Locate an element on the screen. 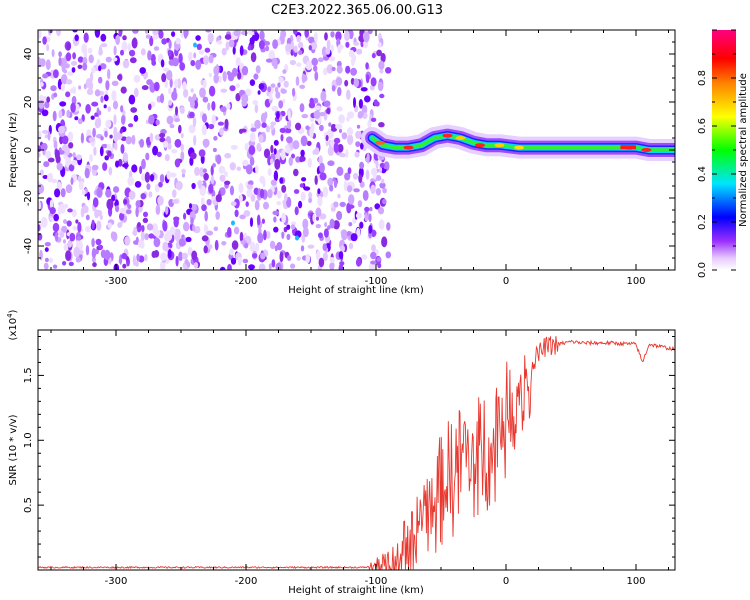 The width and height of the screenshot is (750, 600). panel1-ytick-label: 20 is located at coordinates (28, 102).